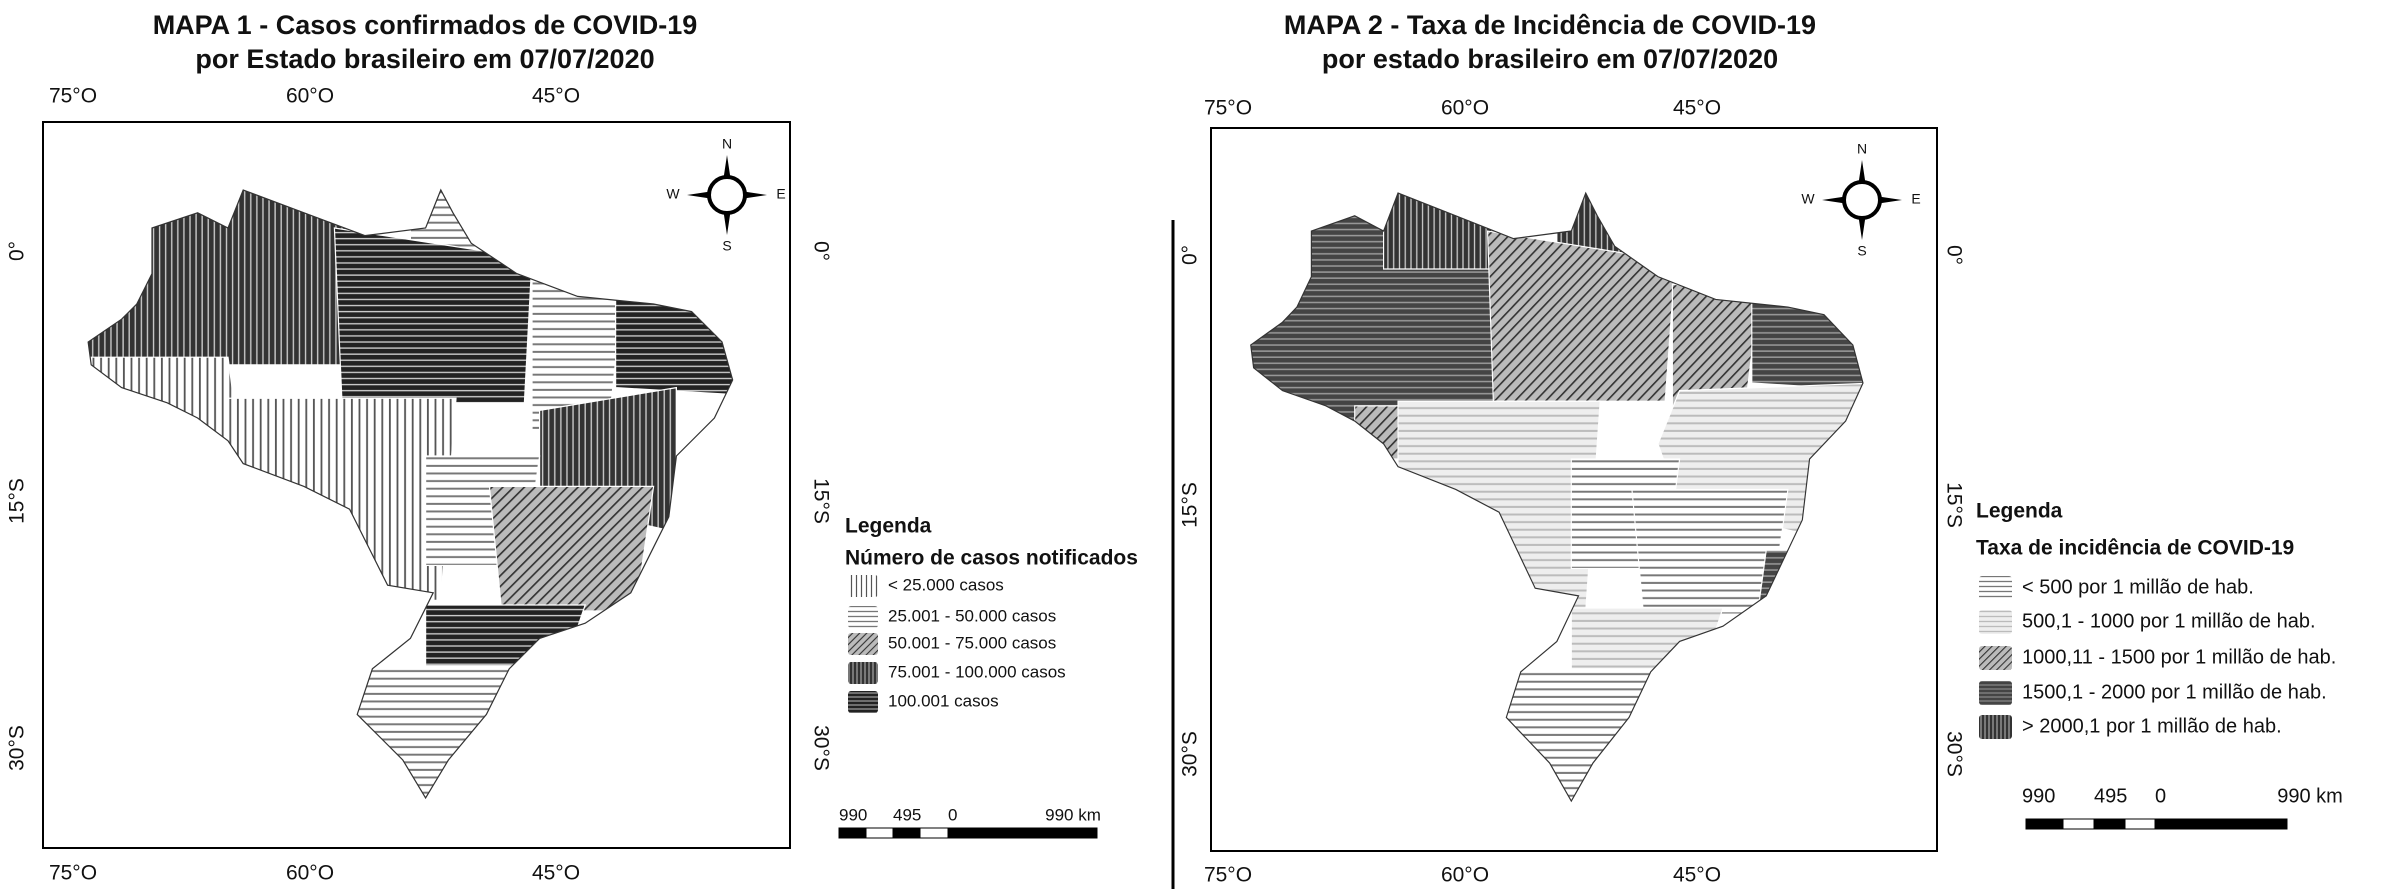 This screenshot has height=889, width=2382. What do you see at coordinates (1550, 59) in the screenshot?
I see `map-title: por estado brasileiro em 07/07/2020` at bounding box center [1550, 59].